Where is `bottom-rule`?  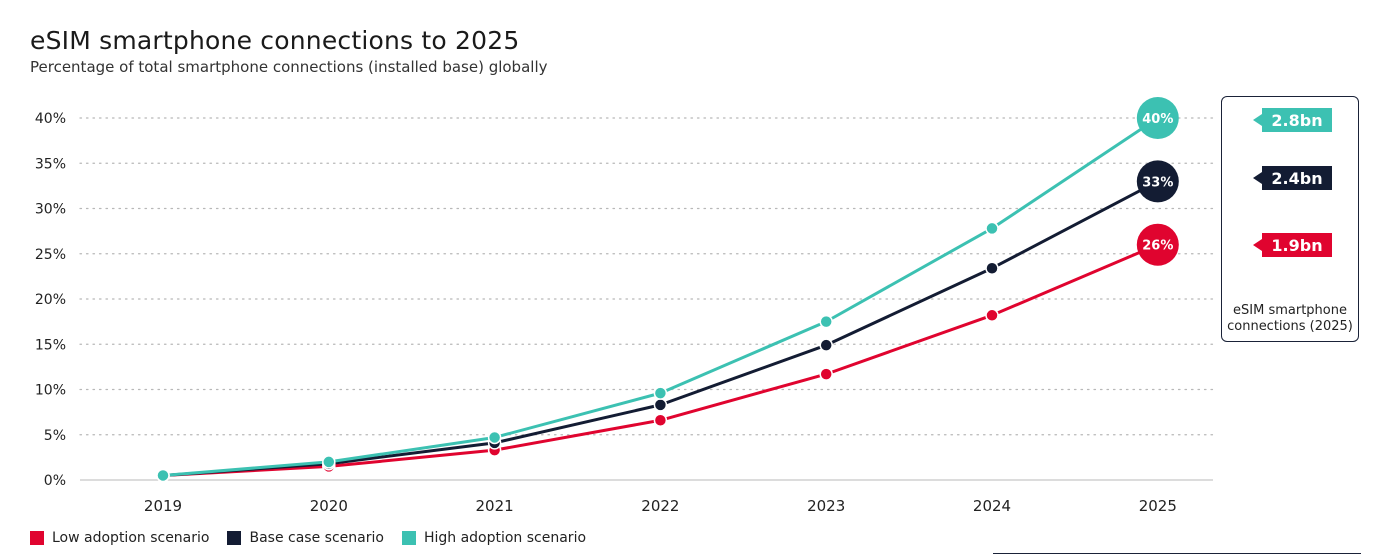 bottom-rule is located at coordinates (1177, 553).